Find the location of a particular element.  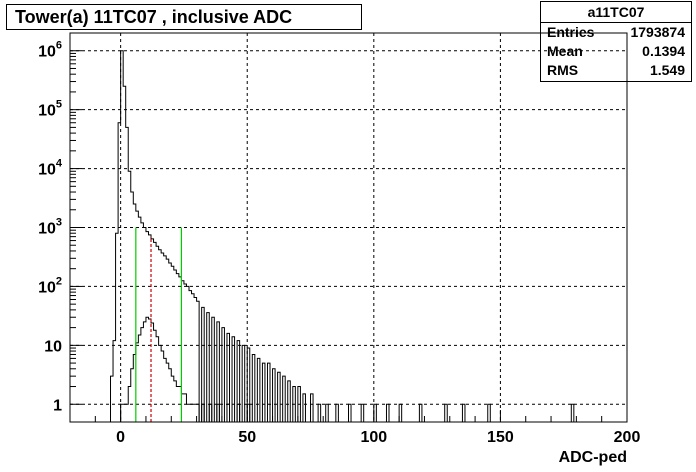

y-tick-label: 10⁵ is located at coordinates (50, 109).